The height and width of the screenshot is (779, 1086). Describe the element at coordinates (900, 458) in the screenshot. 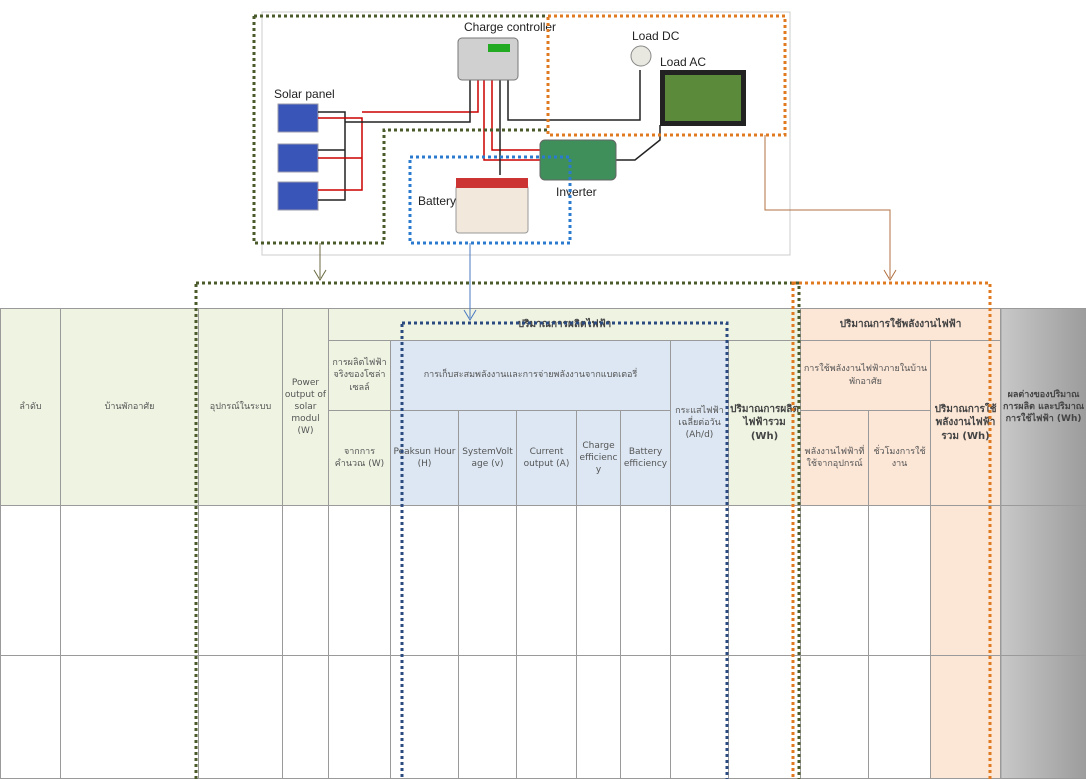

I see `header-cell: ชั่วโมงการใช้งาน` at that location.